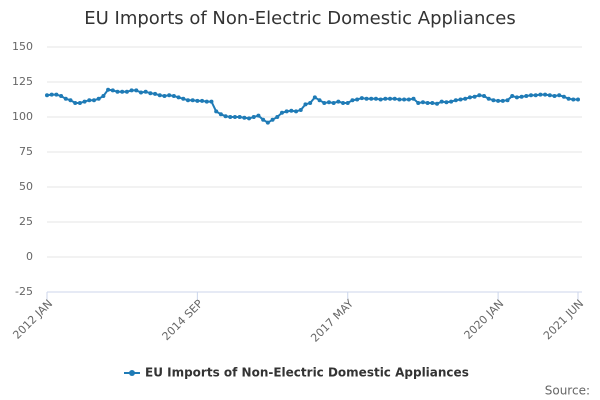 This screenshot has width=600, height=400. What do you see at coordinates (22, 81) in the screenshot?
I see `y-tick-label: 125` at bounding box center [22, 81].